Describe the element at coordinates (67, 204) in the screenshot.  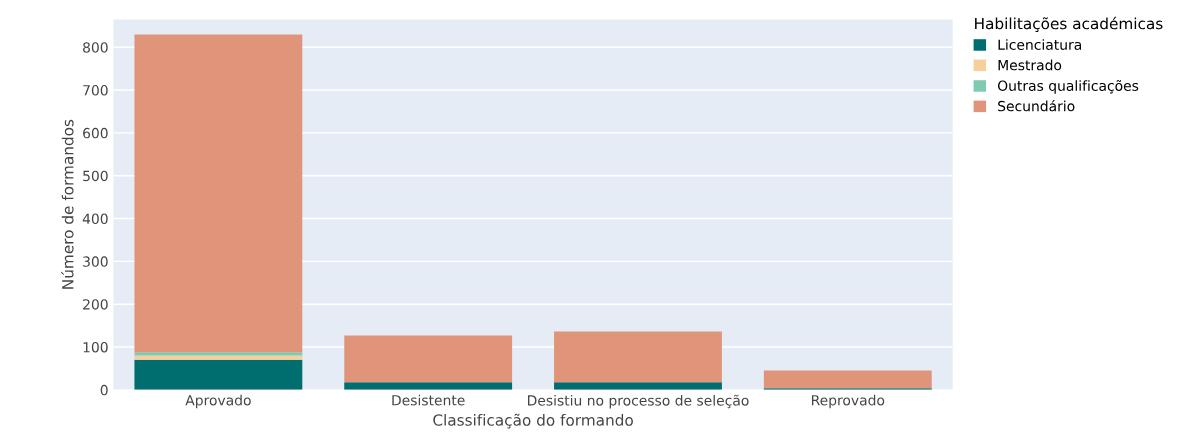
I see `y-axis-title: Número de formandos` at that location.